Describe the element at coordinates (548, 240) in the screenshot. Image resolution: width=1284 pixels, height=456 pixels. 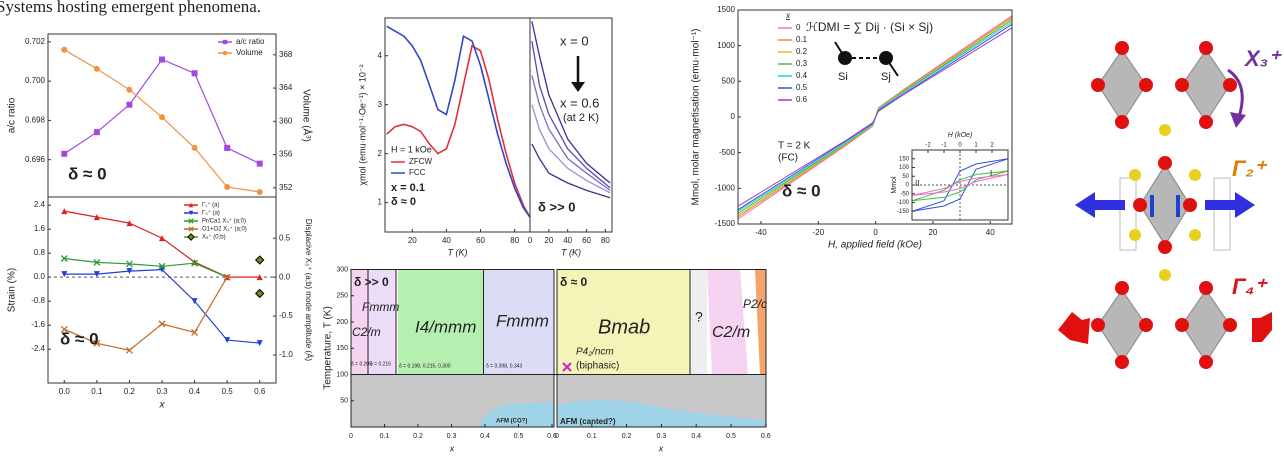
I see `x-tick-label: 20` at that location.